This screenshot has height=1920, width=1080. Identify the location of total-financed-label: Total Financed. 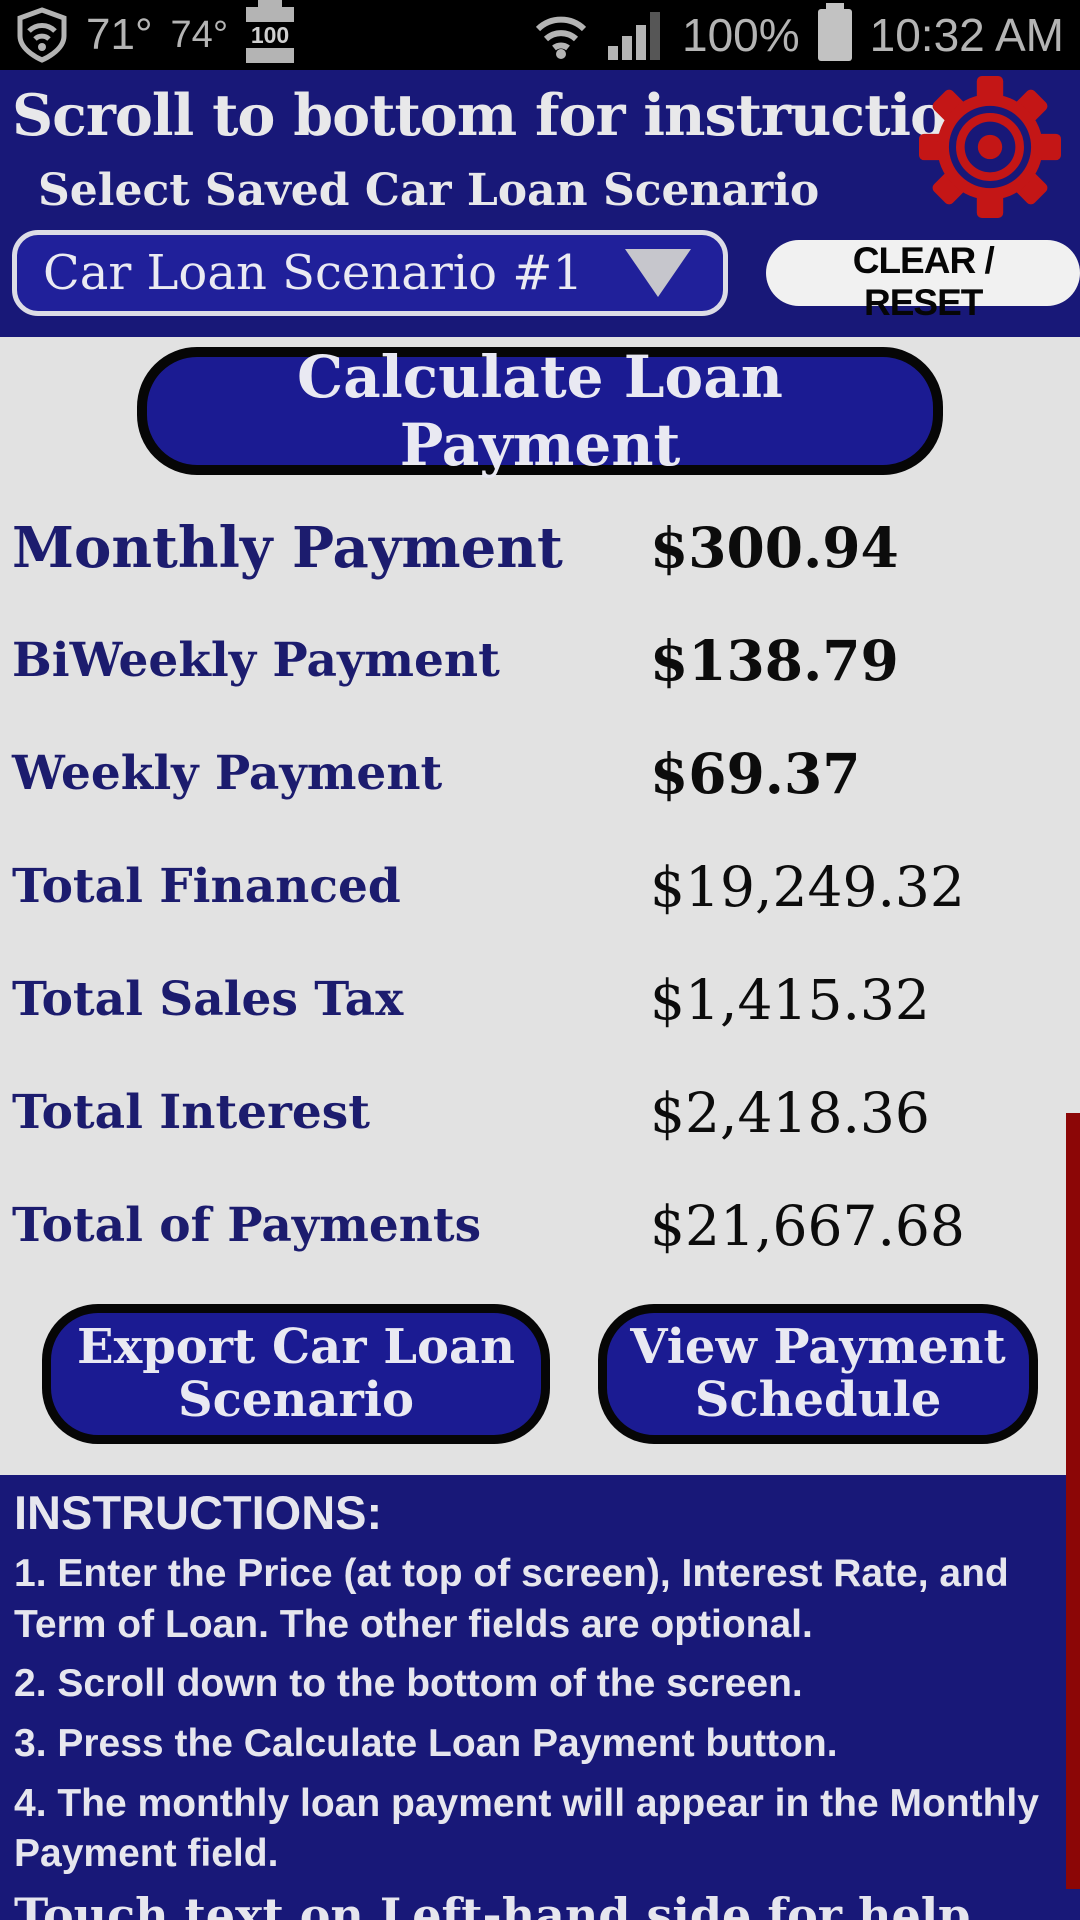
(206, 886).